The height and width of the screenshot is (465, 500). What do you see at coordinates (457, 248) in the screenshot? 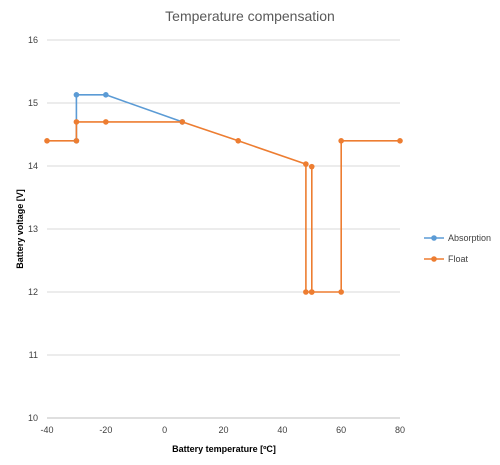
I see `legend: Absorption Float` at bounding box center [457, 248].